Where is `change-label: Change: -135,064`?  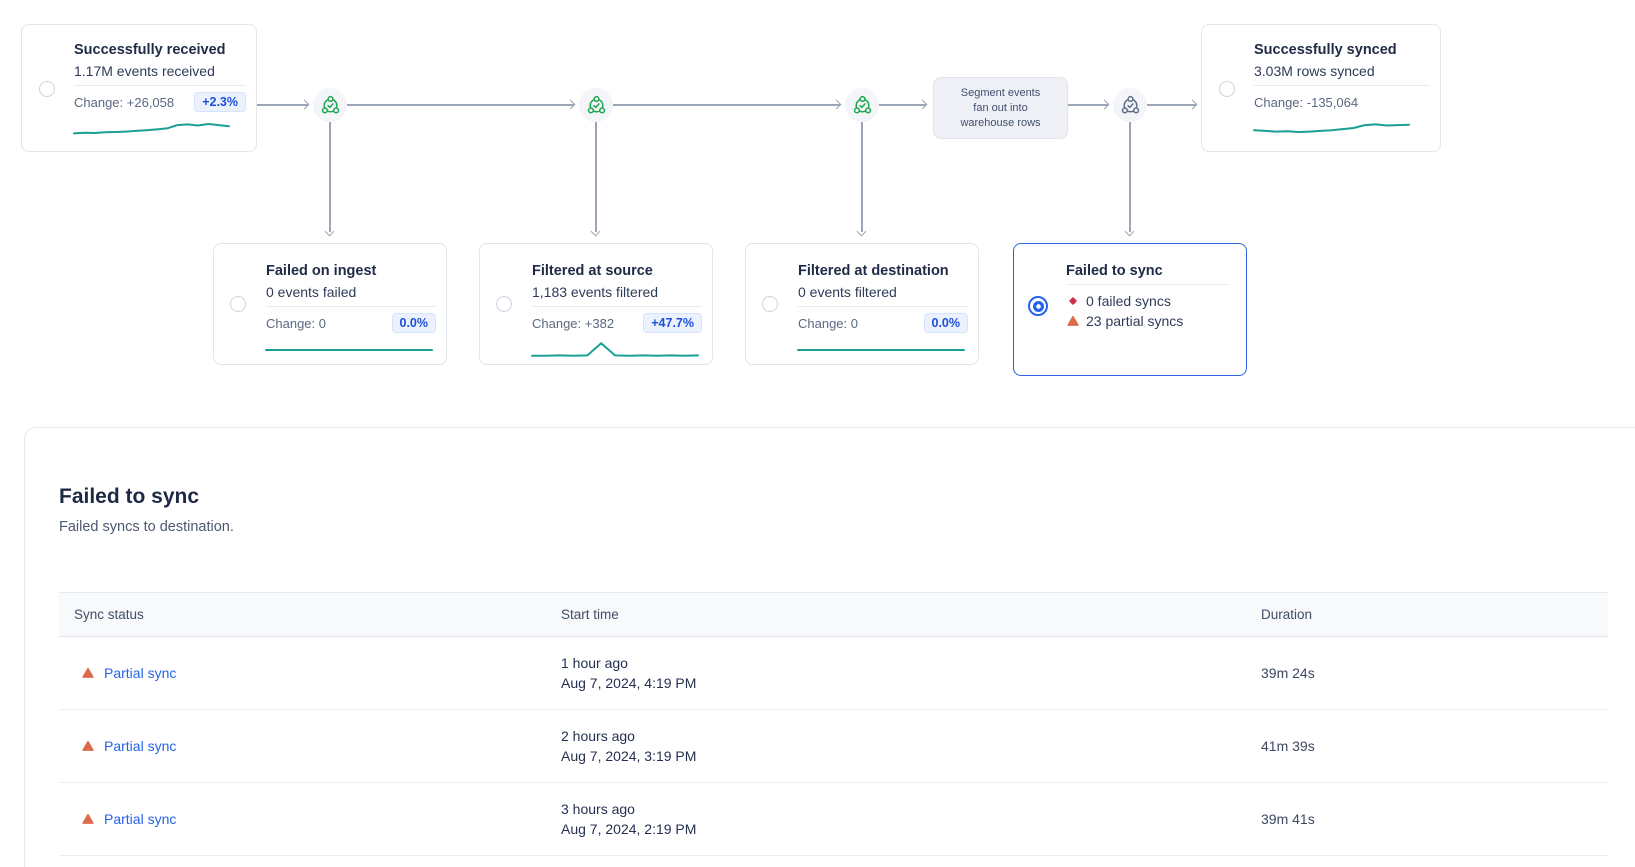
change-label: Change: -135,064 is located at coordinates (1306, 102).